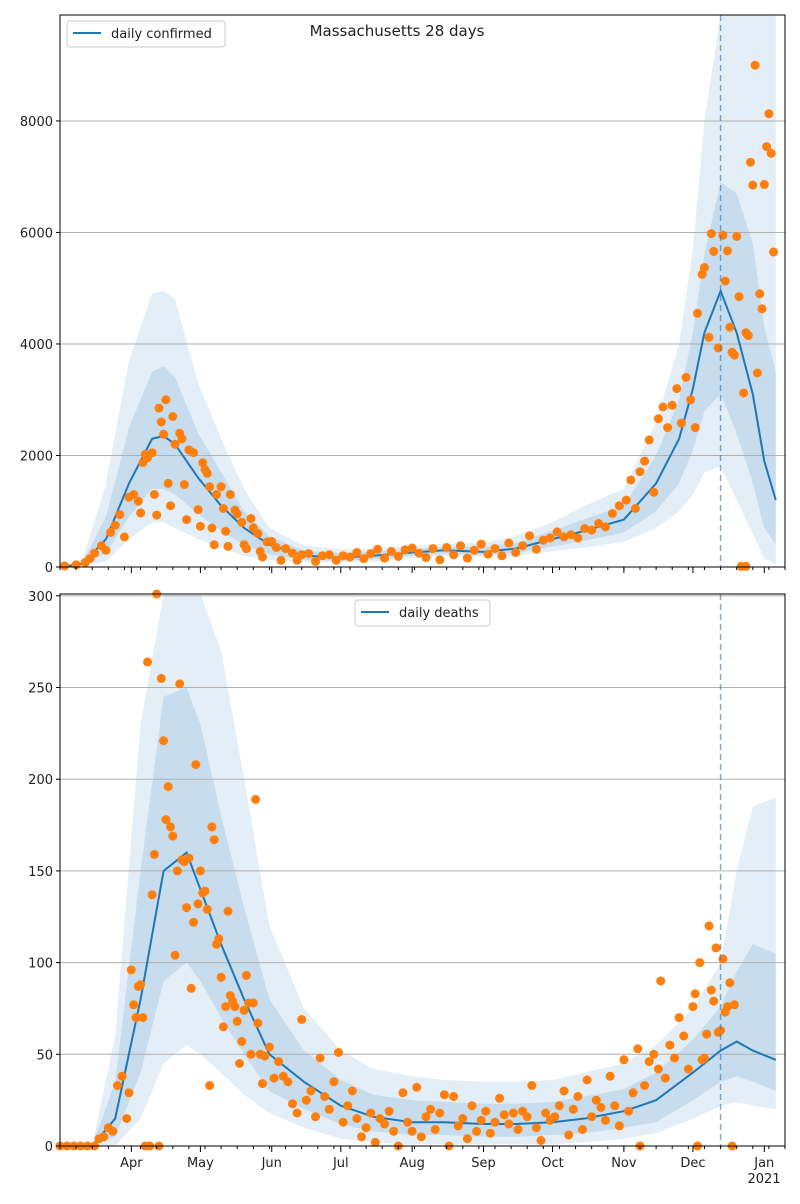  I want to click on deaths-x-tick-label: Sep, so click(483, 1163).